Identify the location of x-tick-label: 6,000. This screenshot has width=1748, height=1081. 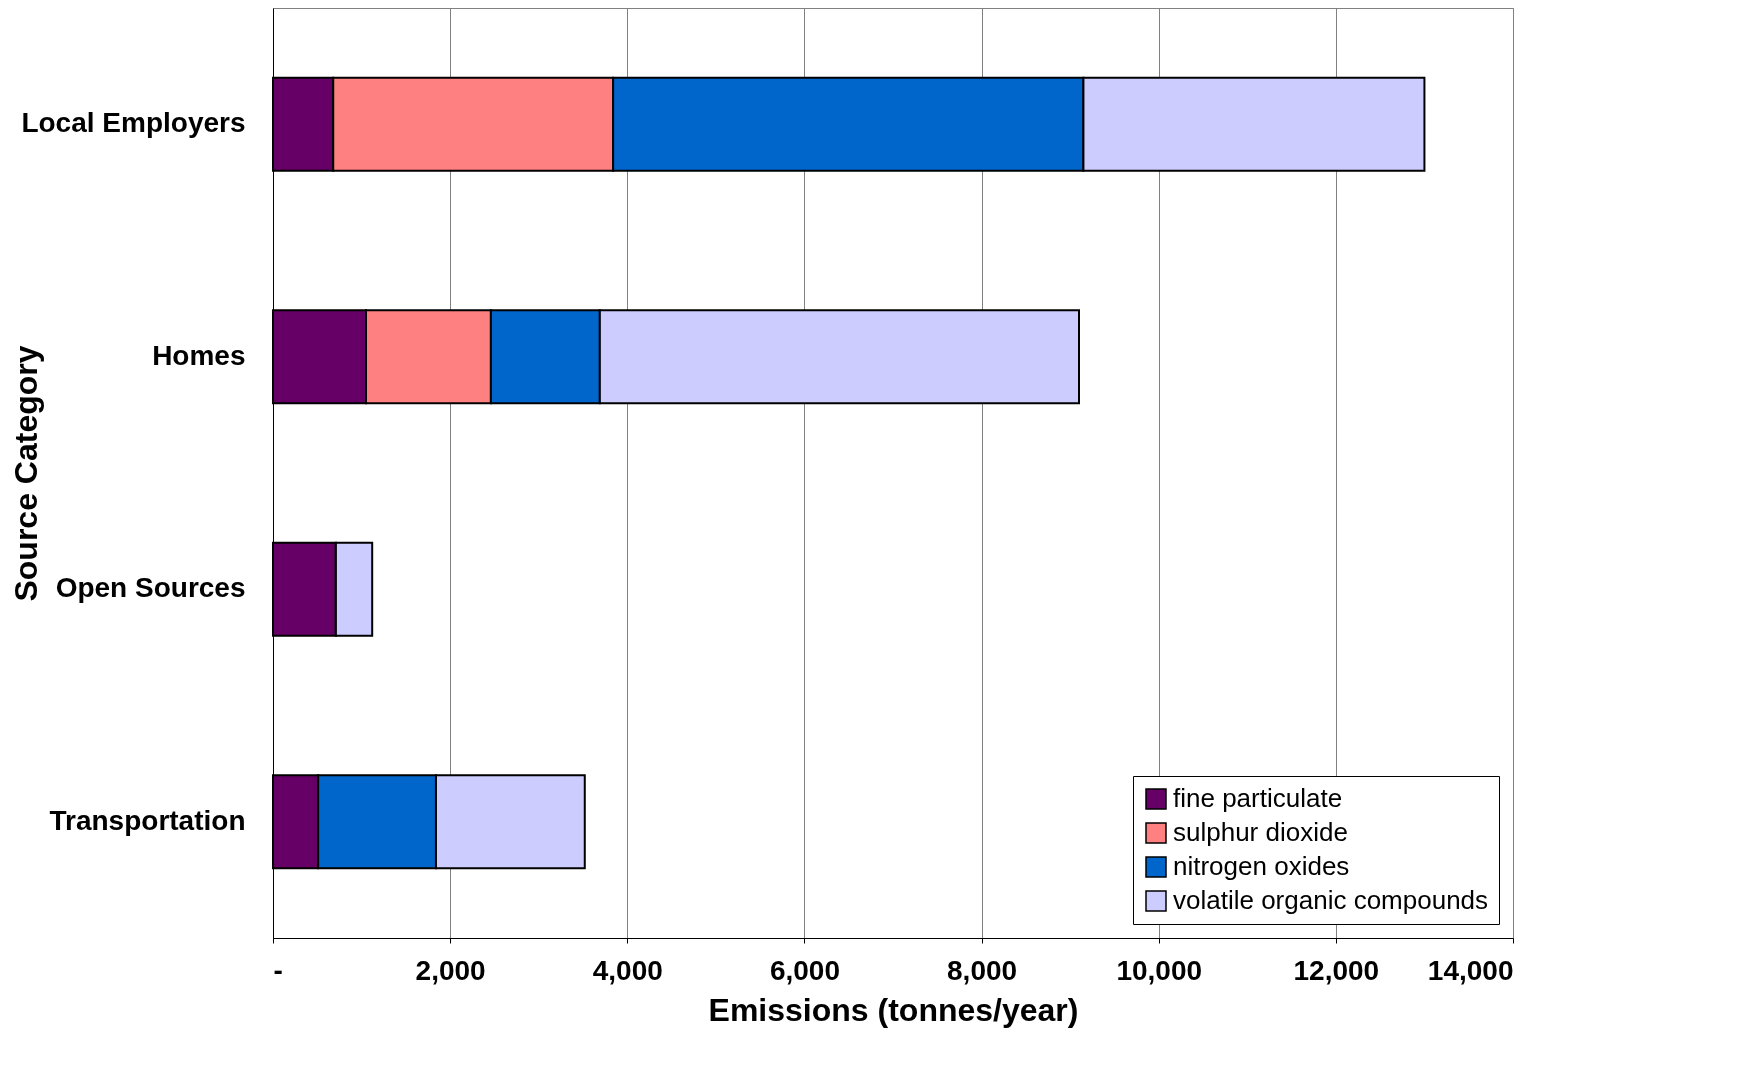
(804, 970).